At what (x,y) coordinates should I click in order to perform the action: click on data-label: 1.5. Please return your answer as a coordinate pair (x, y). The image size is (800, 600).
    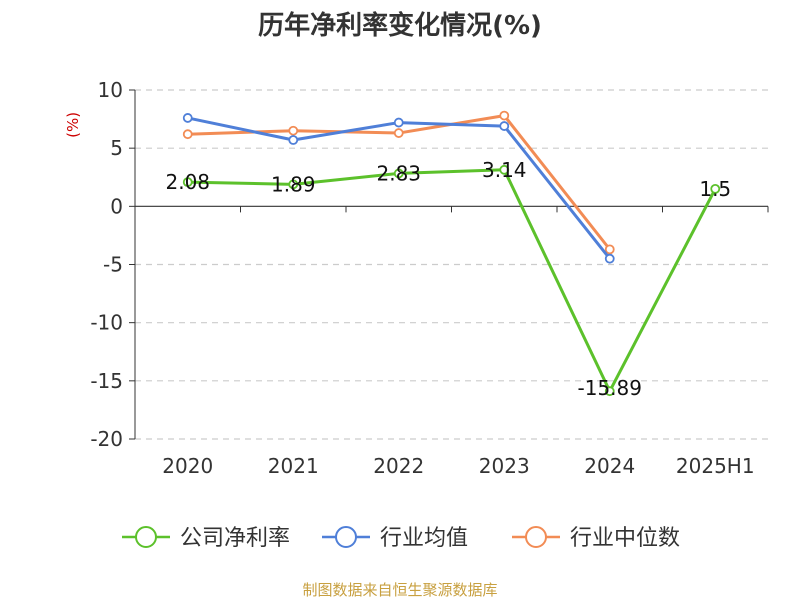
    Looking at the image, I should click on (715, 189).